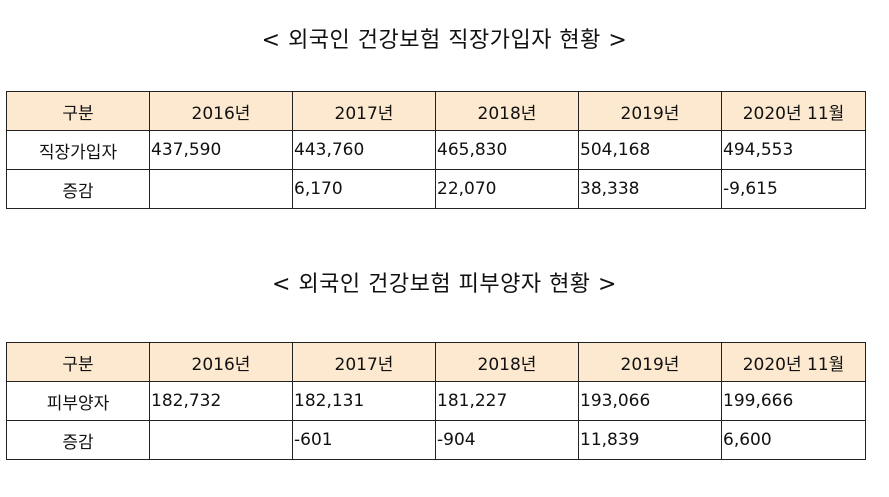 Image resolution: width=889 pixels, height=497 pixels. Describe the element at coordinates (793, 189) in the screenshot. I see `table-cell: -9,615` at that location.